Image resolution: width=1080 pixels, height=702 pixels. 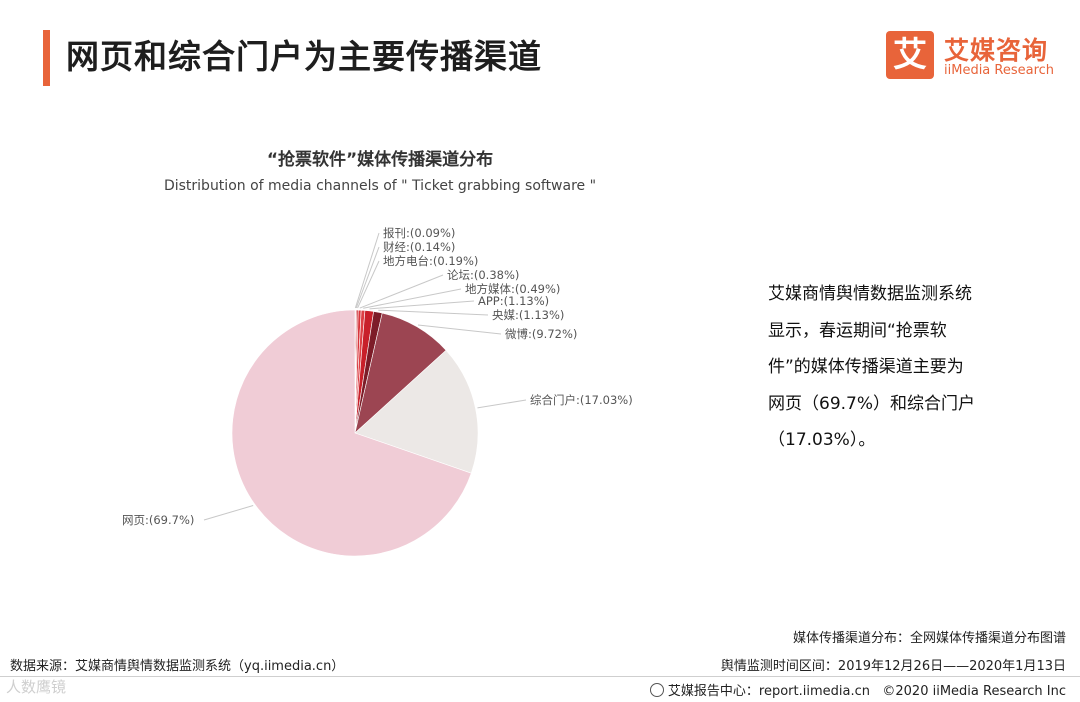 What do you see at coordinates (656, 690) in the screenshot?
I see `globe-icon` at bounding box center [656, 690].